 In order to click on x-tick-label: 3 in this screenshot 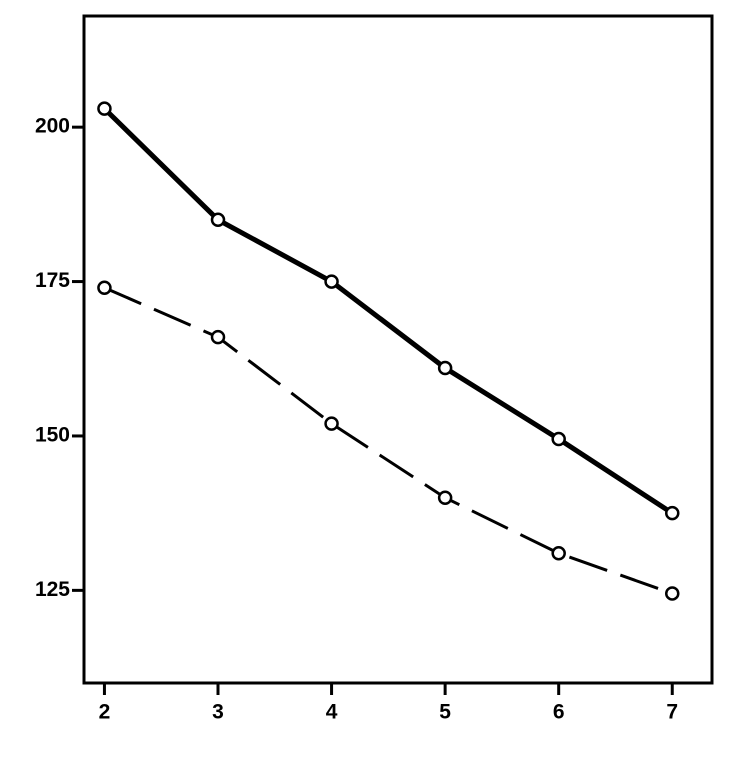, I will do `click(218, 712)`.